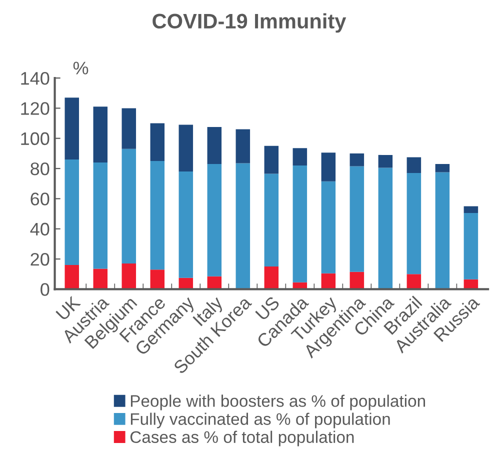 The image size is (498, 459). What do you see at coordinates (80, 68) in the screenshot?
I see `y-axis-title: %` at bounding box center [80, 68].